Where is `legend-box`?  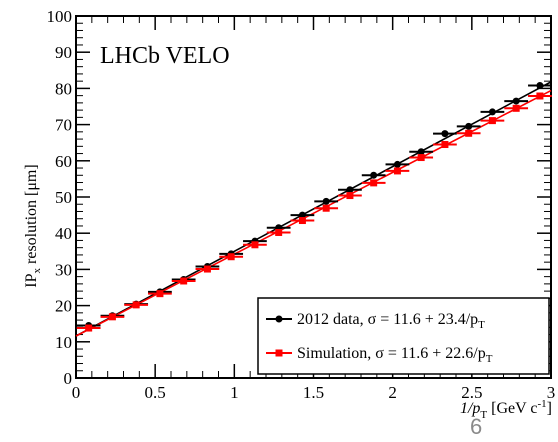
legend-box is located at coordinates (403, 336).